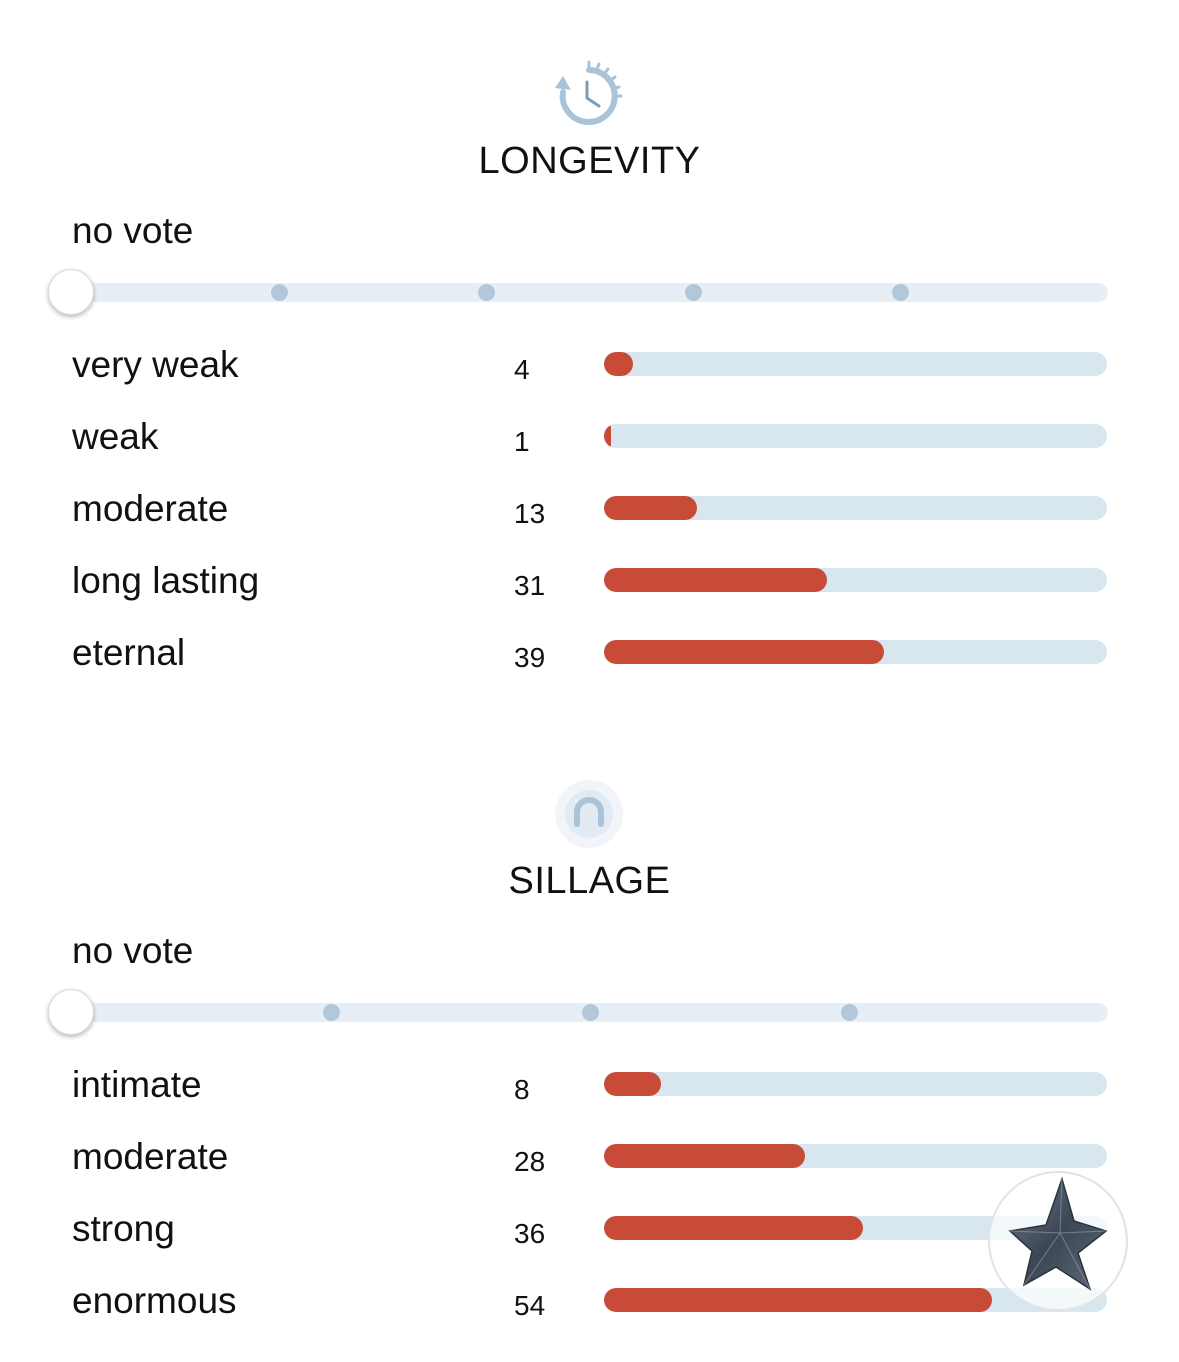 The width and height of the screenshot is (1179, 1362). I want to click on sillage-icon, so click(589, 814).